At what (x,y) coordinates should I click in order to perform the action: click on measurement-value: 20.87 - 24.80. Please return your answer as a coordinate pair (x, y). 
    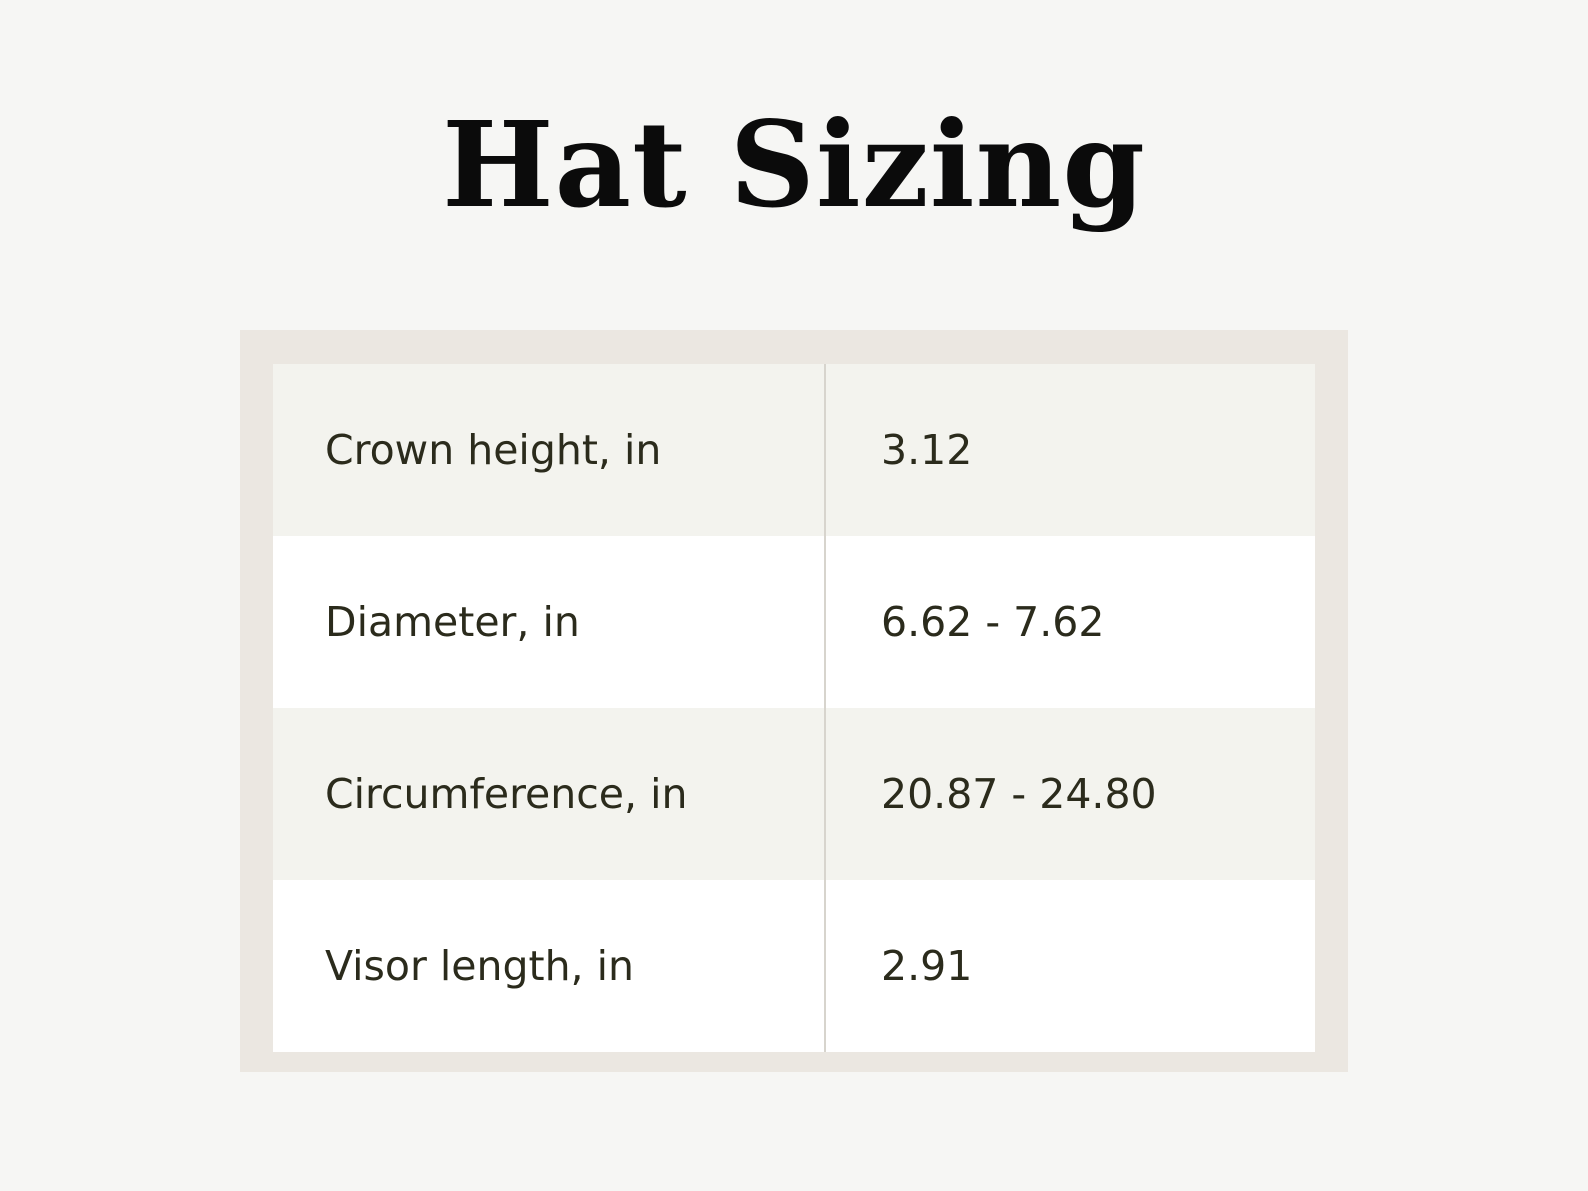
    Looking at the image, I should click on (1019, 794).